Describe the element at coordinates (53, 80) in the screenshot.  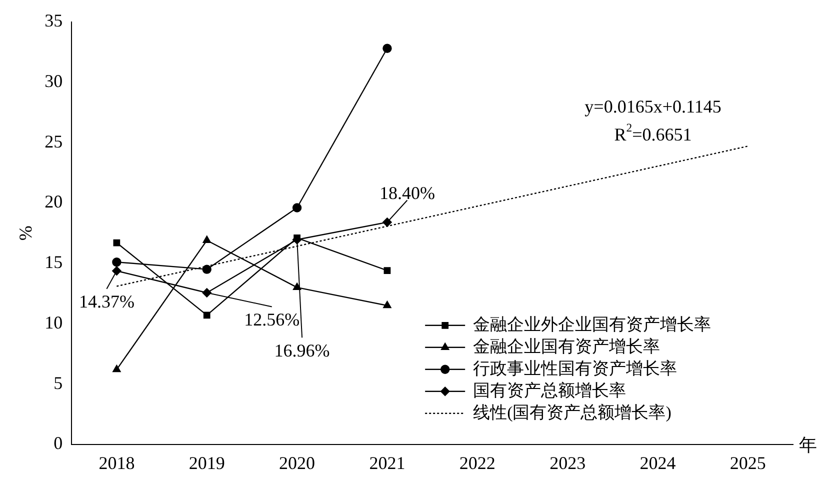
I see `y-tick-label: 30` at that location.